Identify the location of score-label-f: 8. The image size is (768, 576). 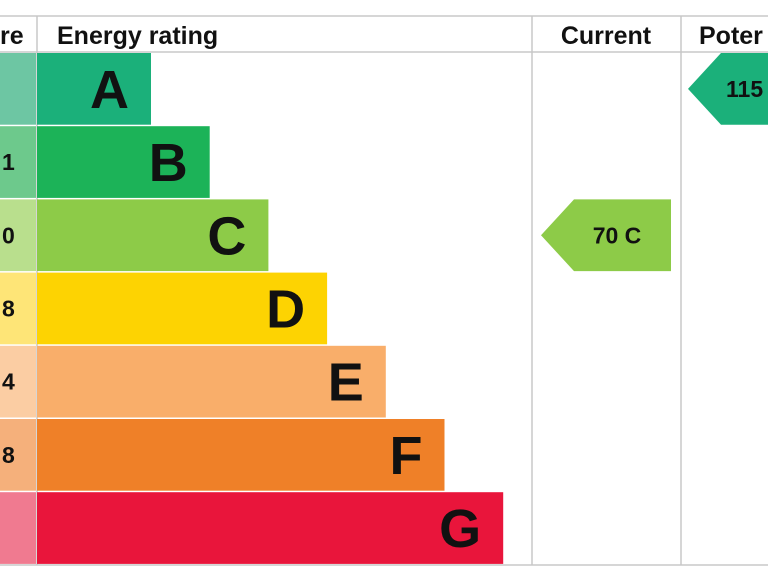
(8, 455).